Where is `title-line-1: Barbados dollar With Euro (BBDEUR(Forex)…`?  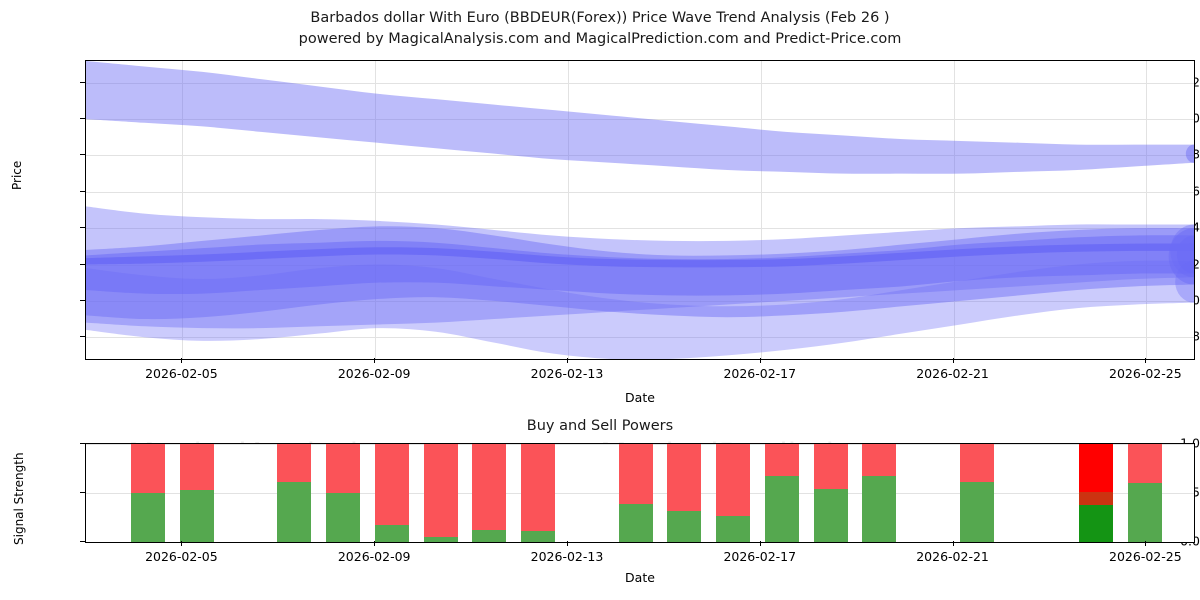 title-line-1: Barbados dollar With Euro (BBDEUR(Forex)… is located at coordinates (600, 18).